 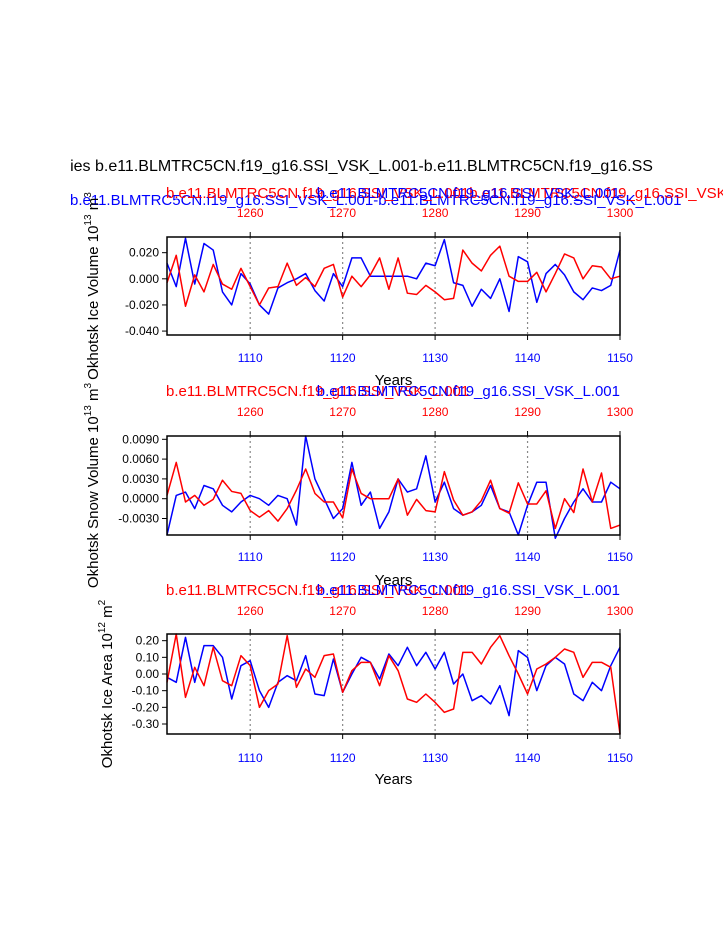 What do you see at coordinates (148, 641) in the screenshot?
I see `y-tick-label: 0.20` at bounding box center [148, 641].